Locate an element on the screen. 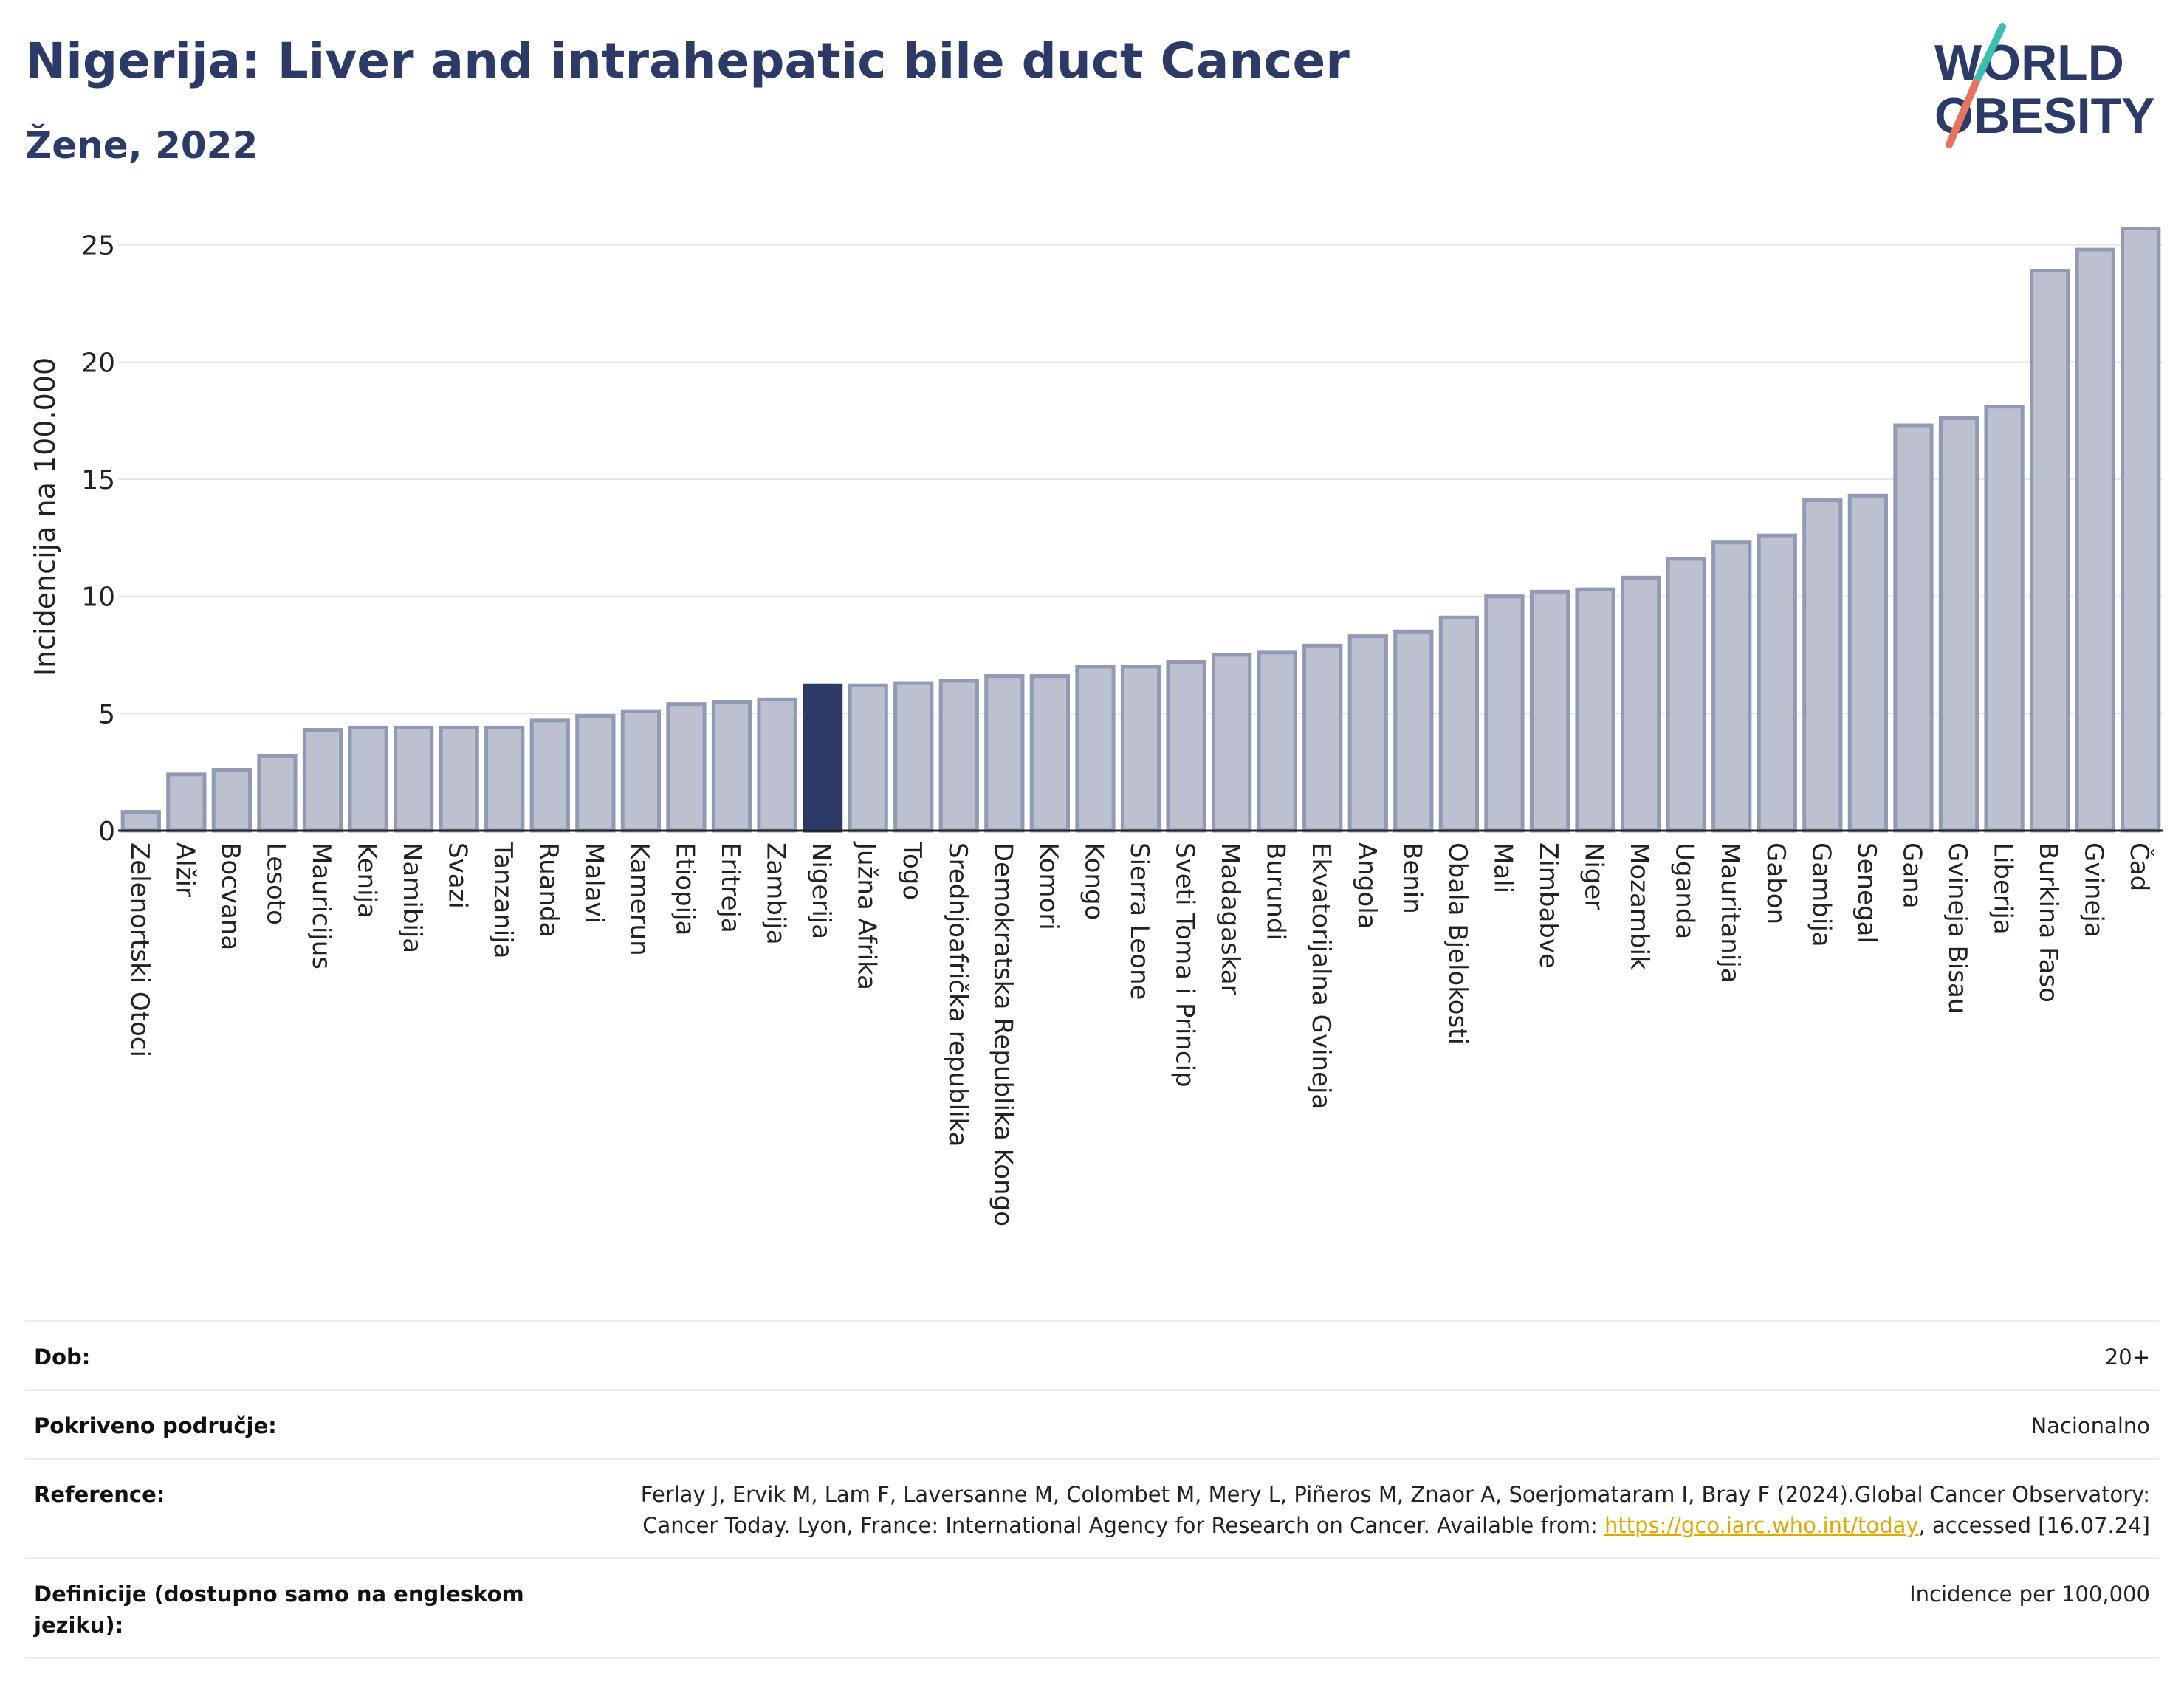  x-tick-label: Ruanda is located at coordinates (549, 889).